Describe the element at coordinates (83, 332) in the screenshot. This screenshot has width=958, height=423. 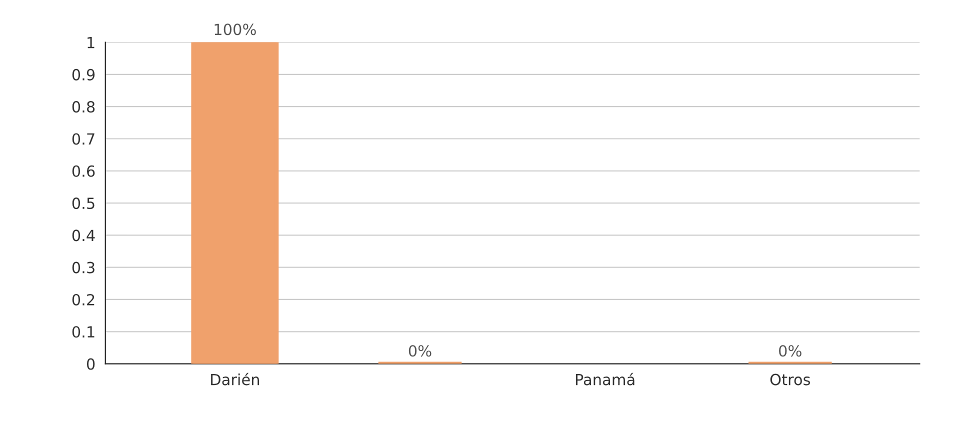
I see `y-tick-label: 0.1` at that location.